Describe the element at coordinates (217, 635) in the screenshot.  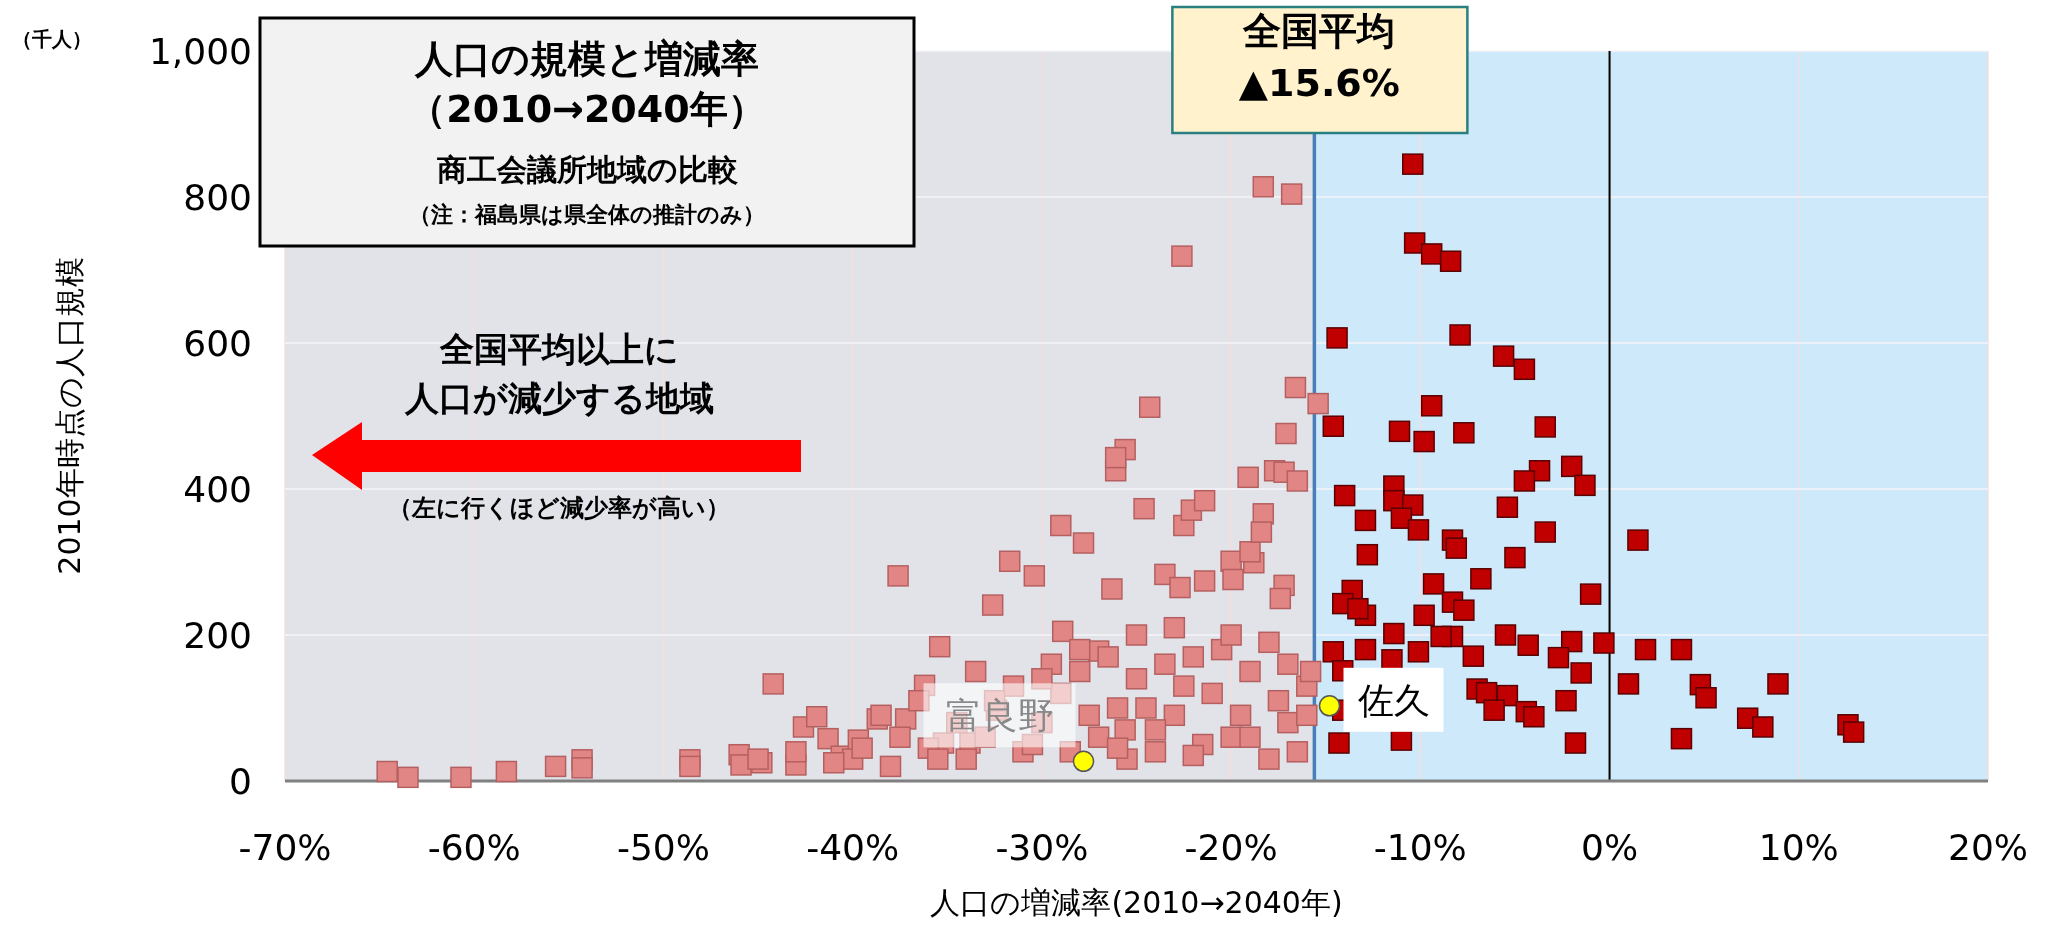
I see `y-tick-label: 200` at that location.